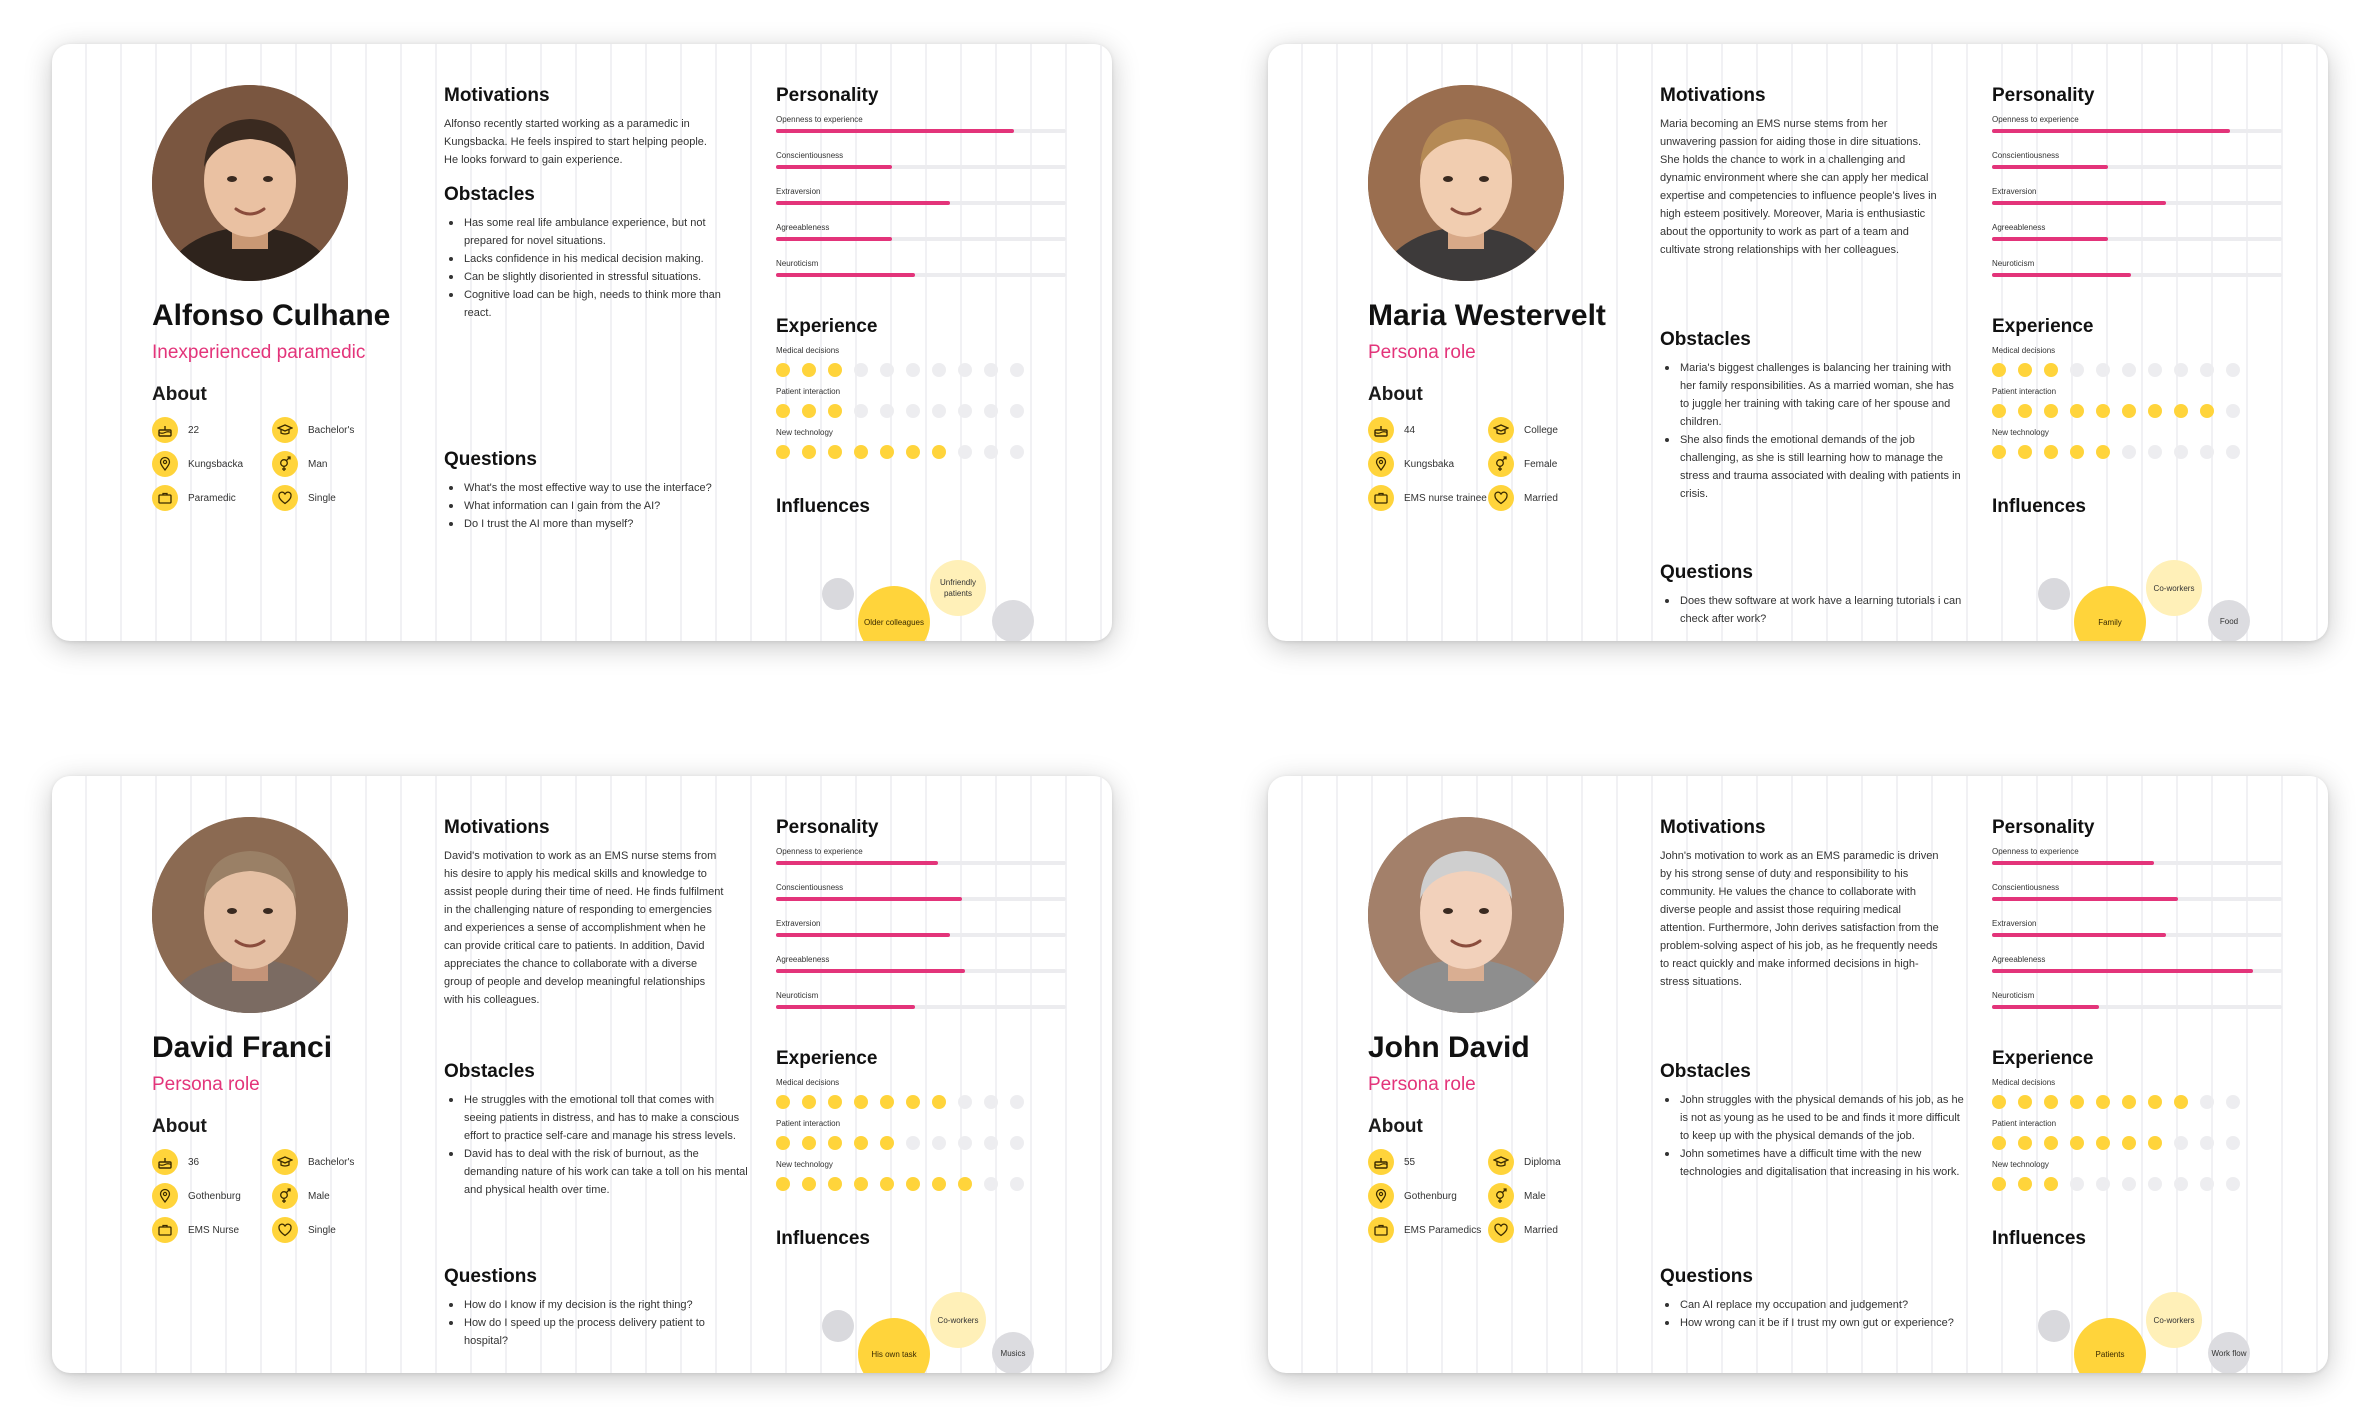 Image resolution: width=2380 pixels, height=1420 pixels. What do you see at coordinates (2043, 95) in the screenshot?
I see `personality-heading: Personality` at bounding box center [2043, 95].